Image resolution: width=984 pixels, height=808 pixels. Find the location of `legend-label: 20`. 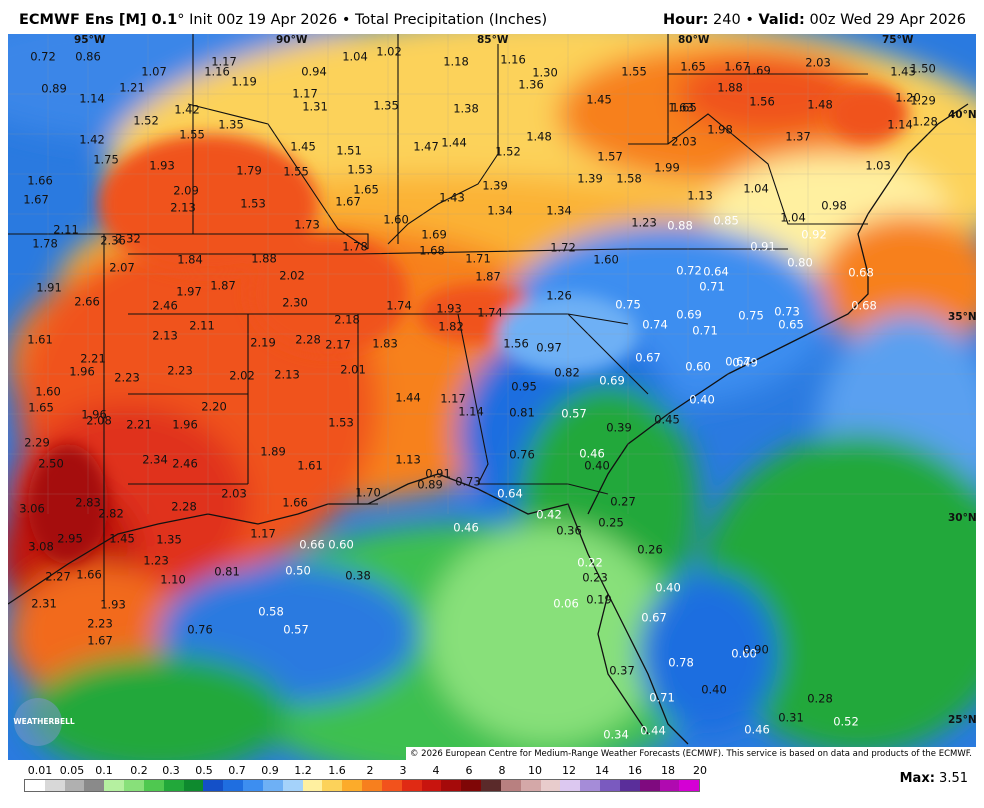

legend-label: 20 is located at coordinates (700, 770).